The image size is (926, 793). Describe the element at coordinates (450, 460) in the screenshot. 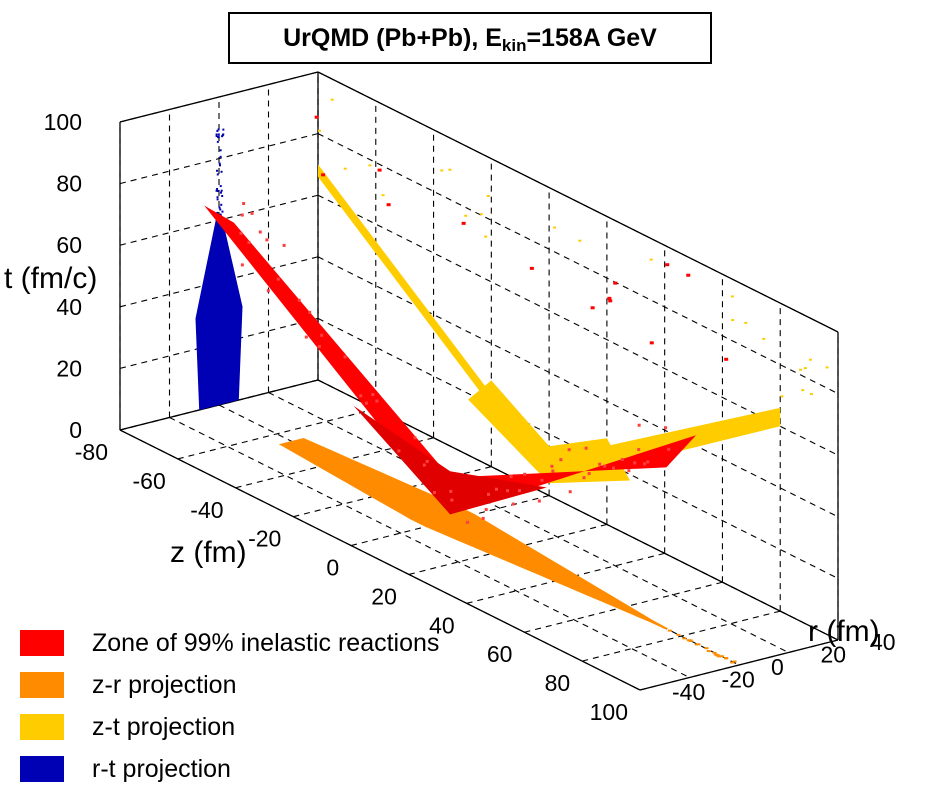

I see `zone-core` at that location.